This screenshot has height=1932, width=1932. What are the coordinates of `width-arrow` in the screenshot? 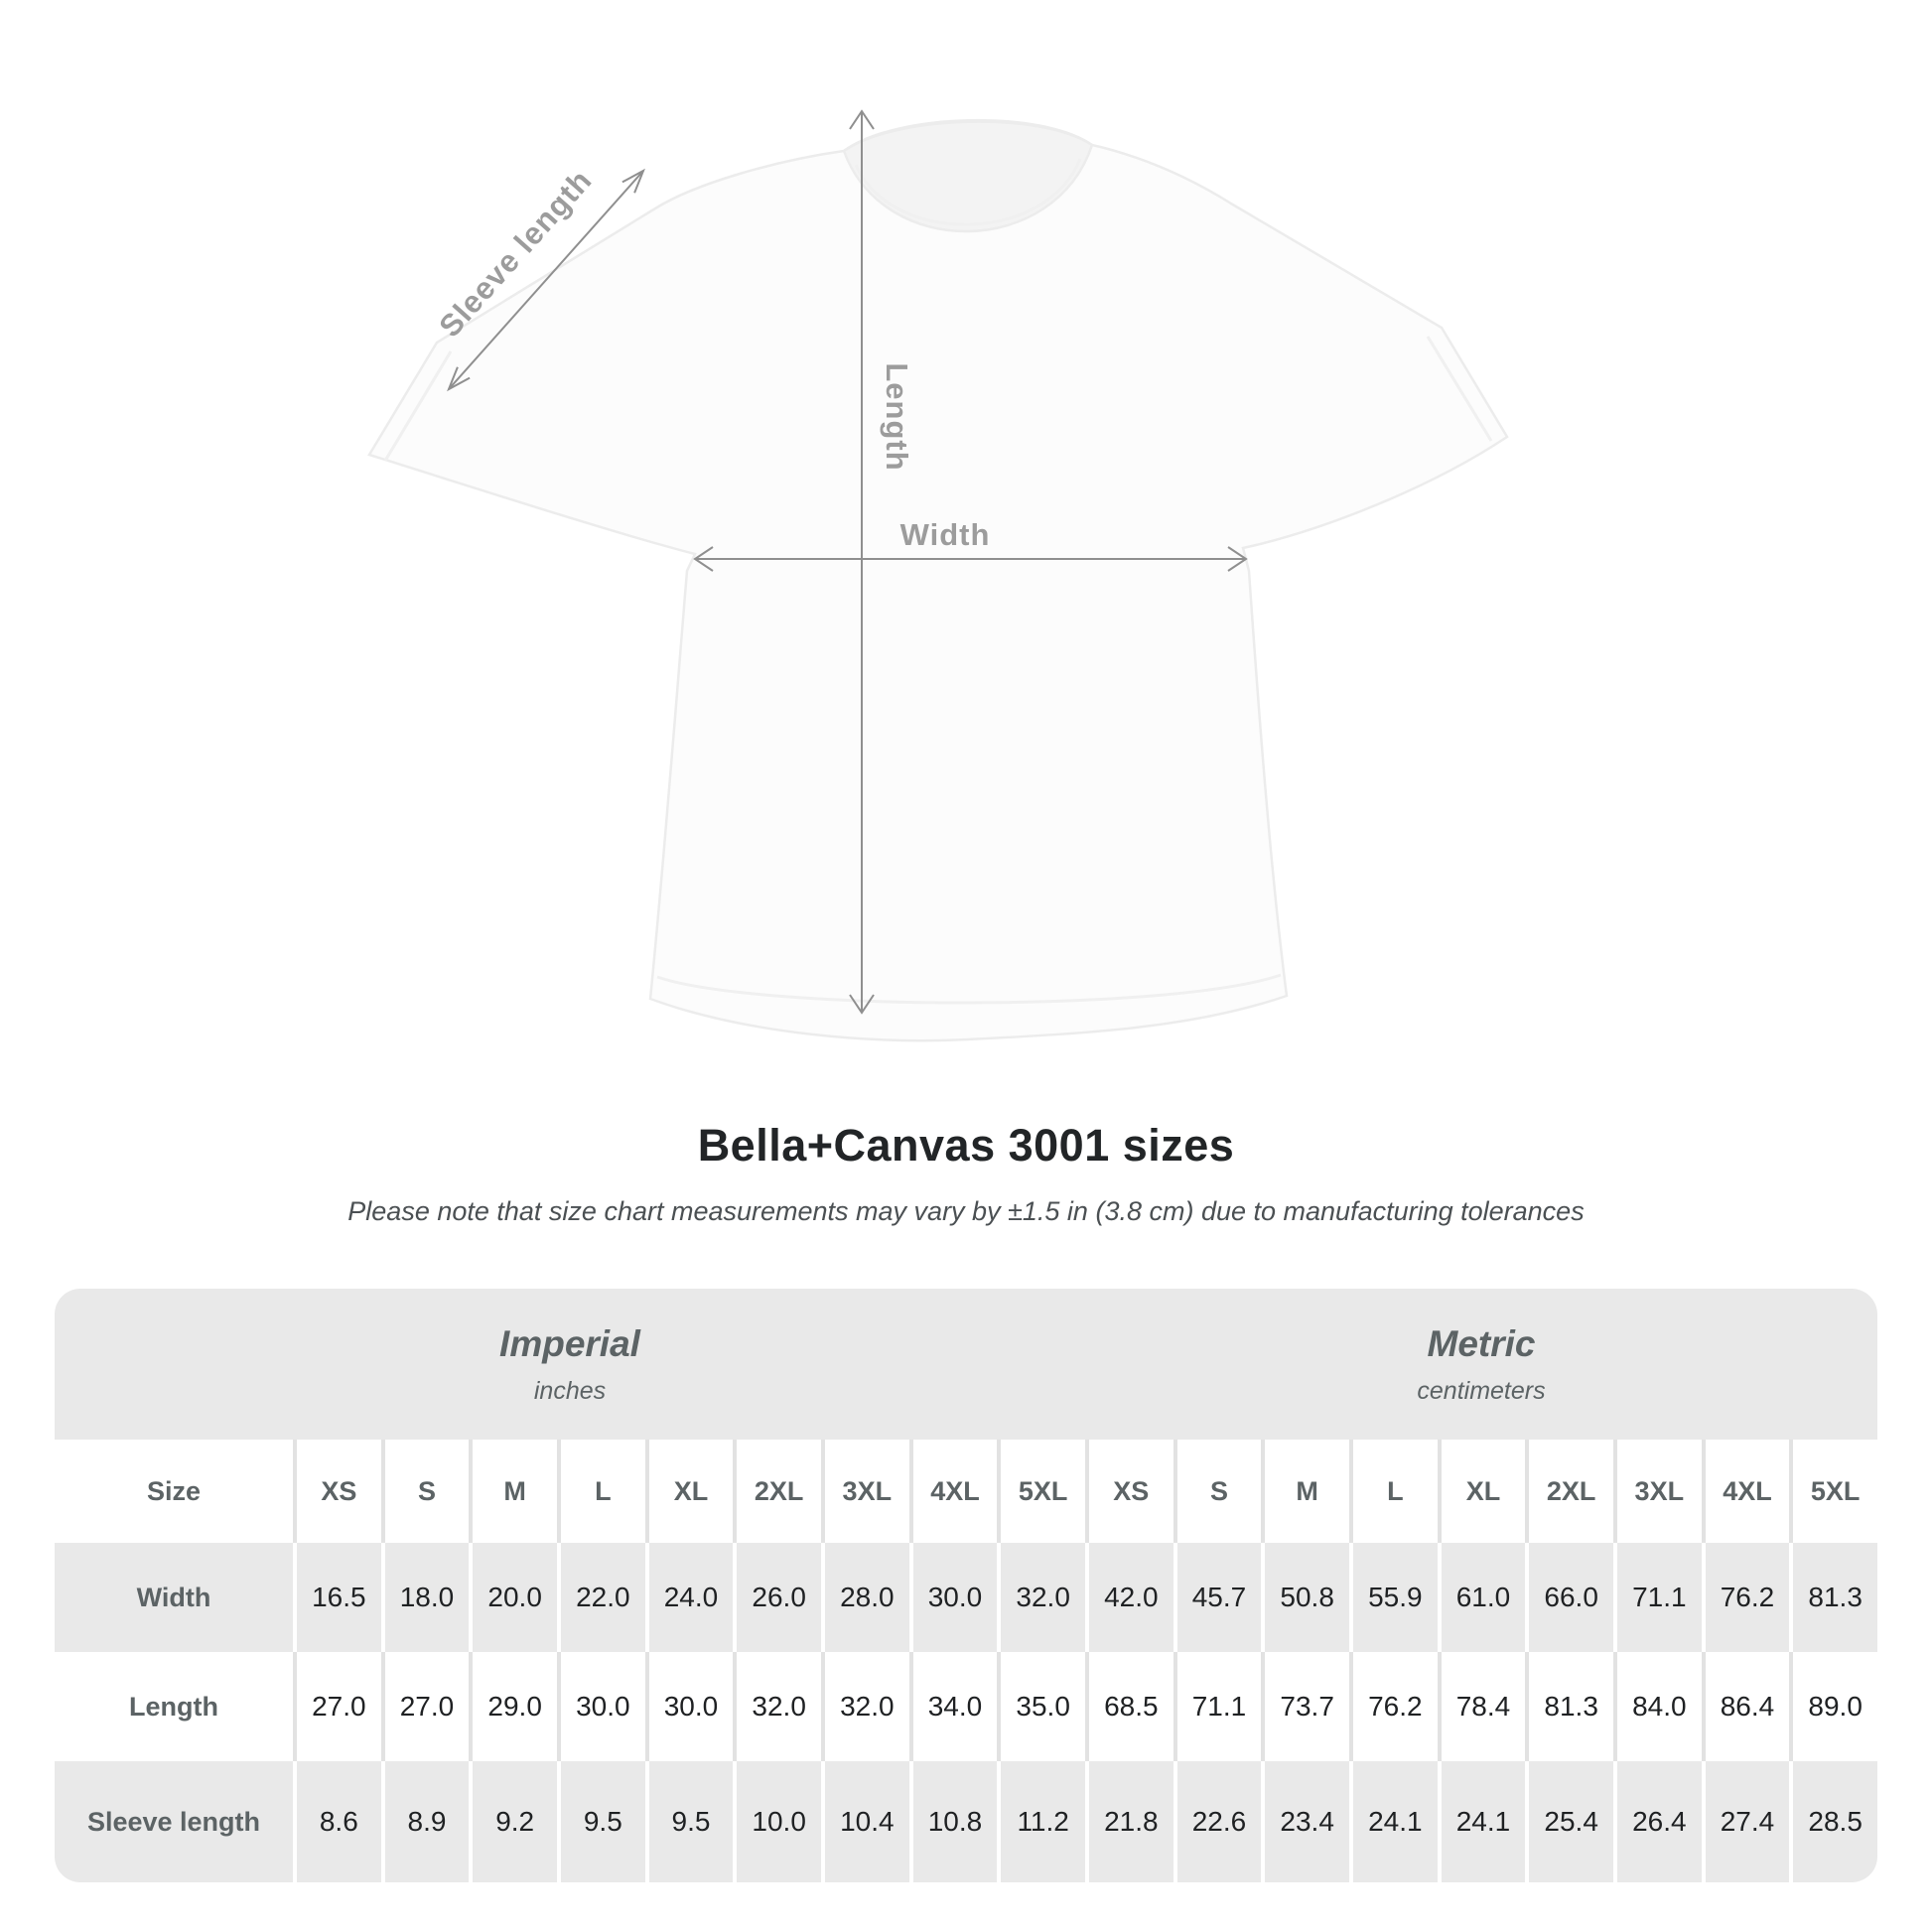 It's located at (971, 559).